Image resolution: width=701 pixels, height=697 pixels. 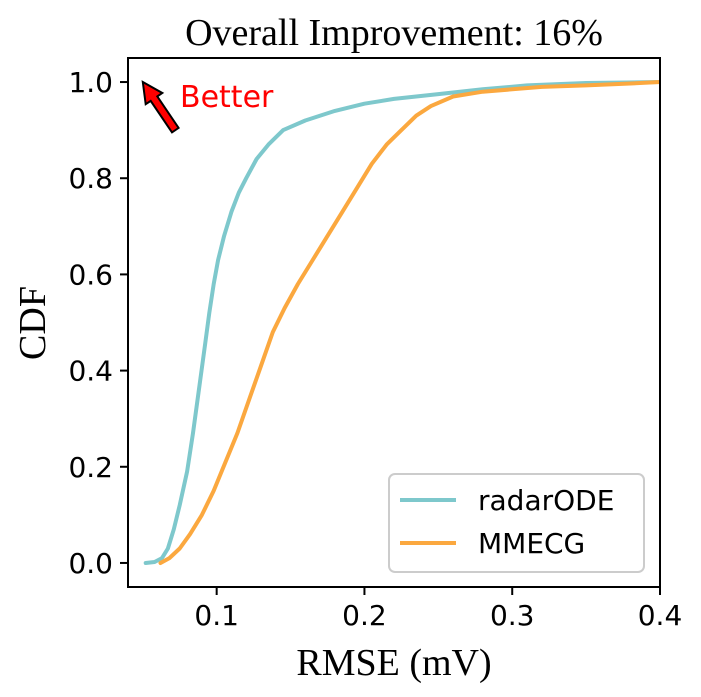 What do you see at coordinates (531, 543) in the screenshot?
I see `legend-mmecg-label: MMECG` at bounding box center [531, 543].